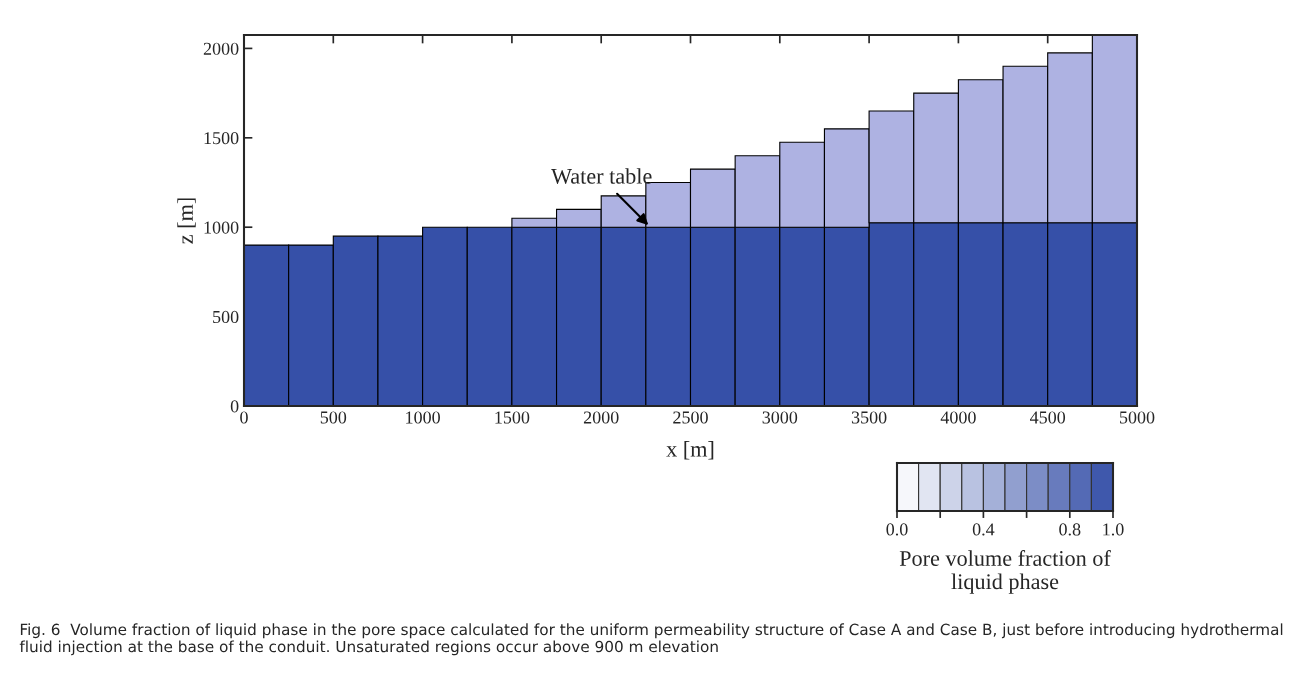 The height and width of the screenshot is (685, 1295). What do you see at coordinates (601, 176) in the screenshot?
I see `annotation: Water table` at bounding box center [601, 176].